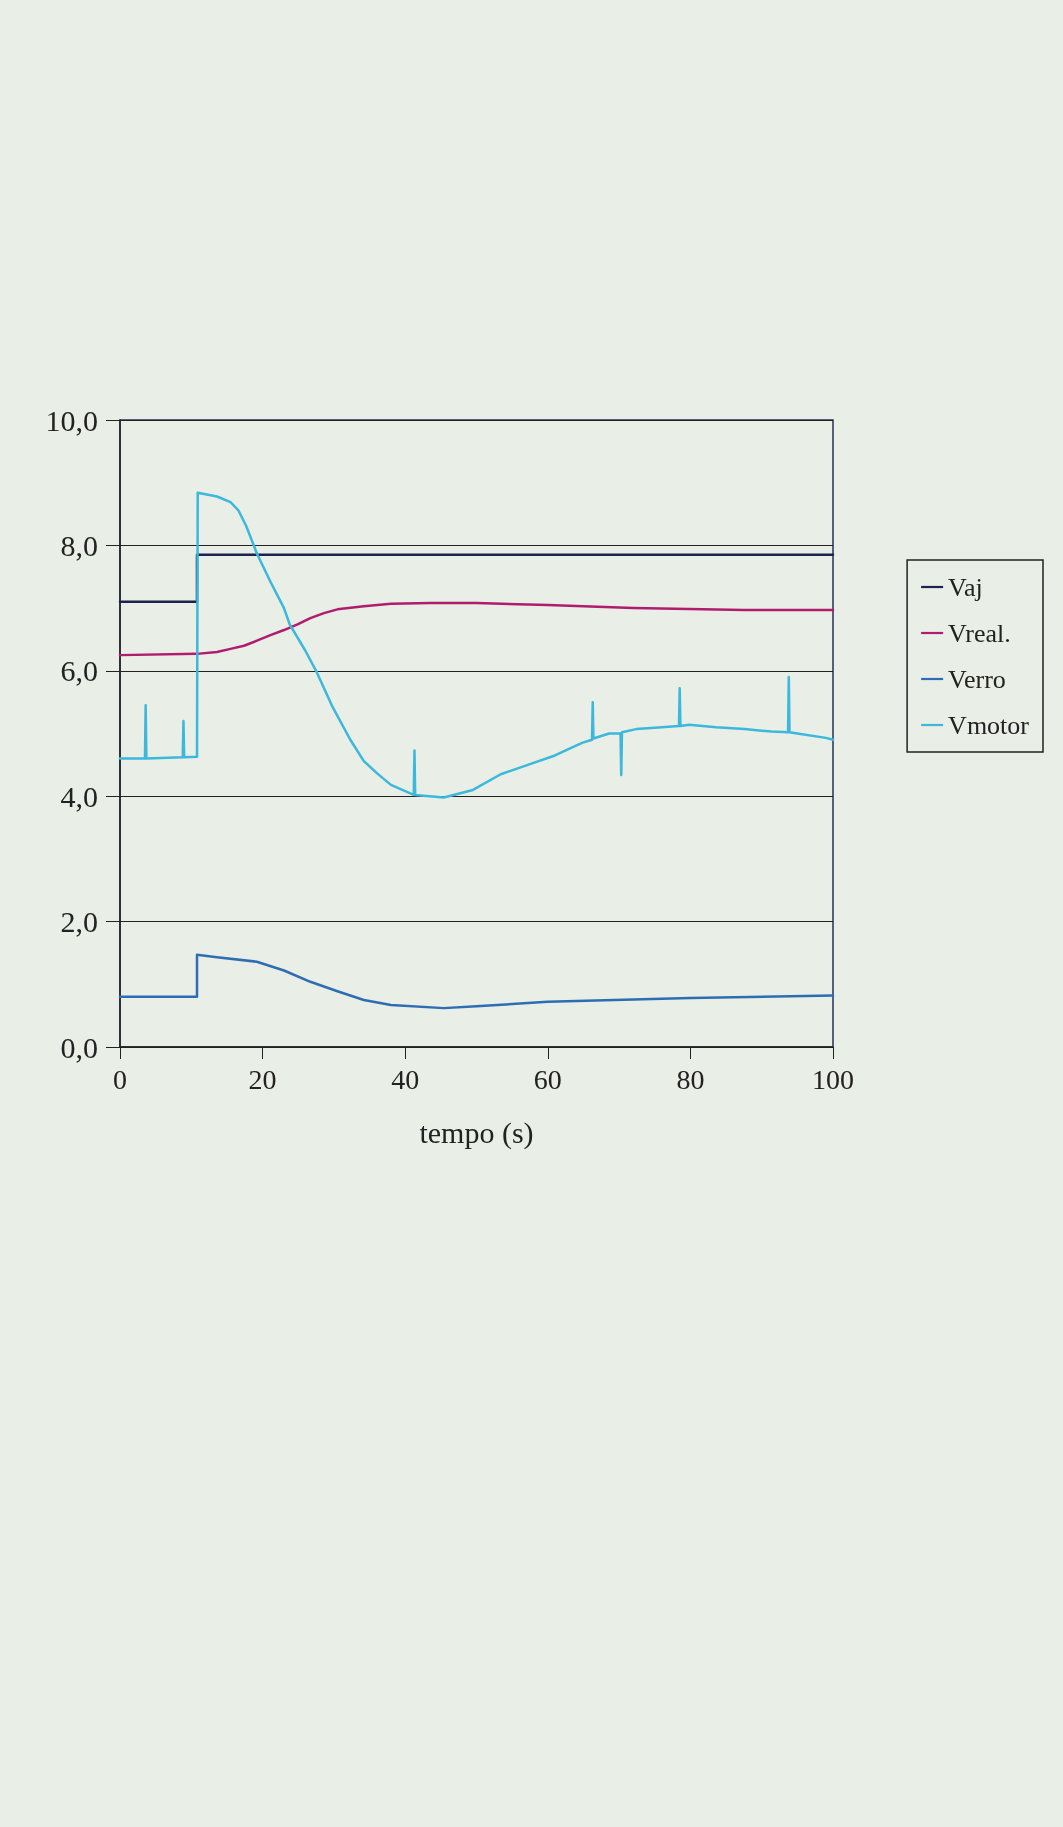 The image size is (1063, 1827). I want to click on legend-label: Verro, so click(977, 679).